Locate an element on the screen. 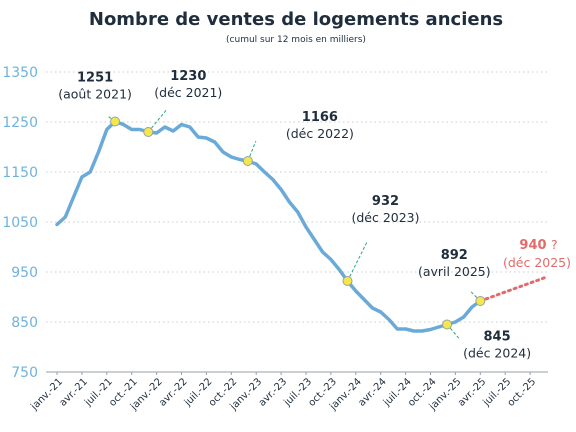 This screenshot has height=432, width=576. annotation-period: (déc 2021) is located at coordinates (188, 92).